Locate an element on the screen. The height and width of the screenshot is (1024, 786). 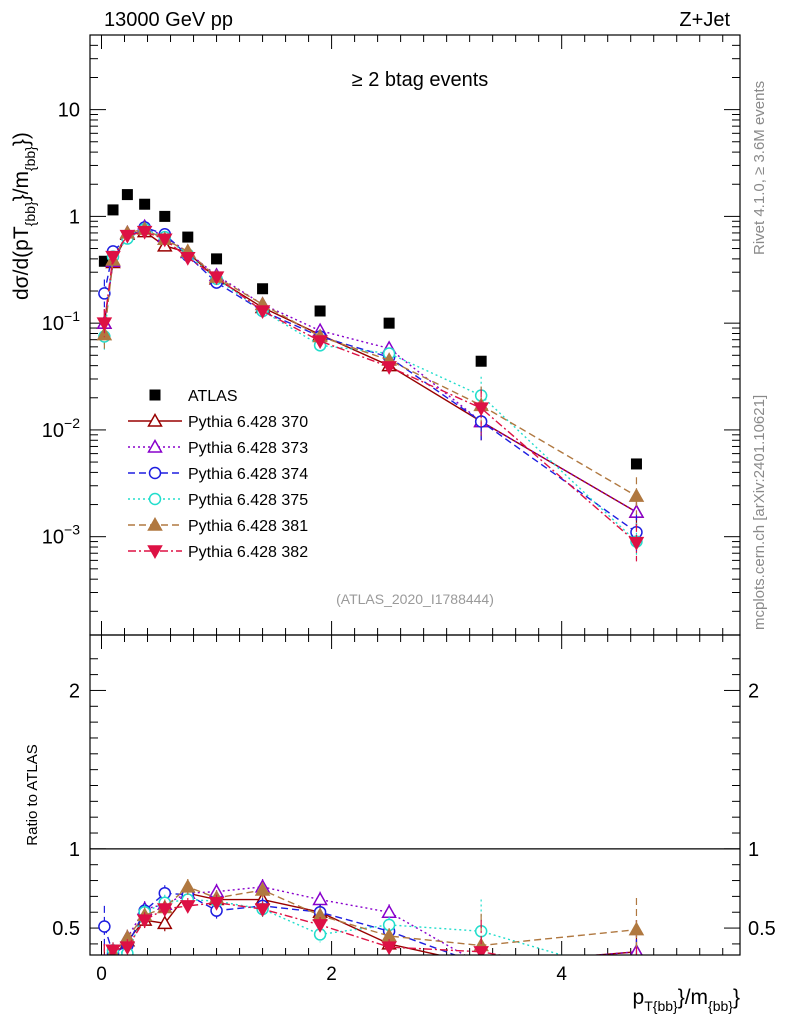
analysis-label: (ATLAS_2020_I1788444) is located at coordinates (415, 599).